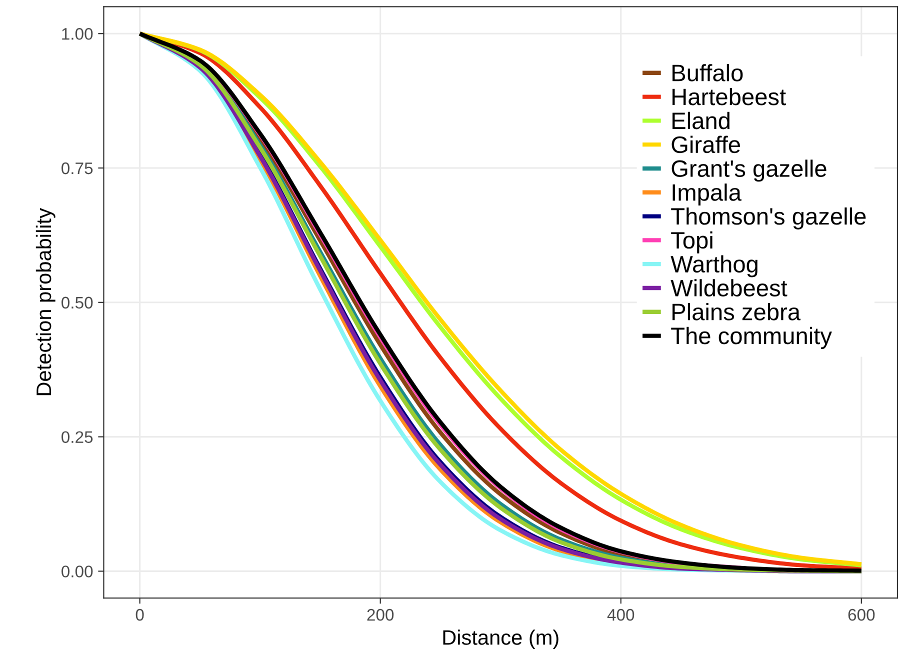  I want to click on legend-label: Warthog, so click(714, 266).